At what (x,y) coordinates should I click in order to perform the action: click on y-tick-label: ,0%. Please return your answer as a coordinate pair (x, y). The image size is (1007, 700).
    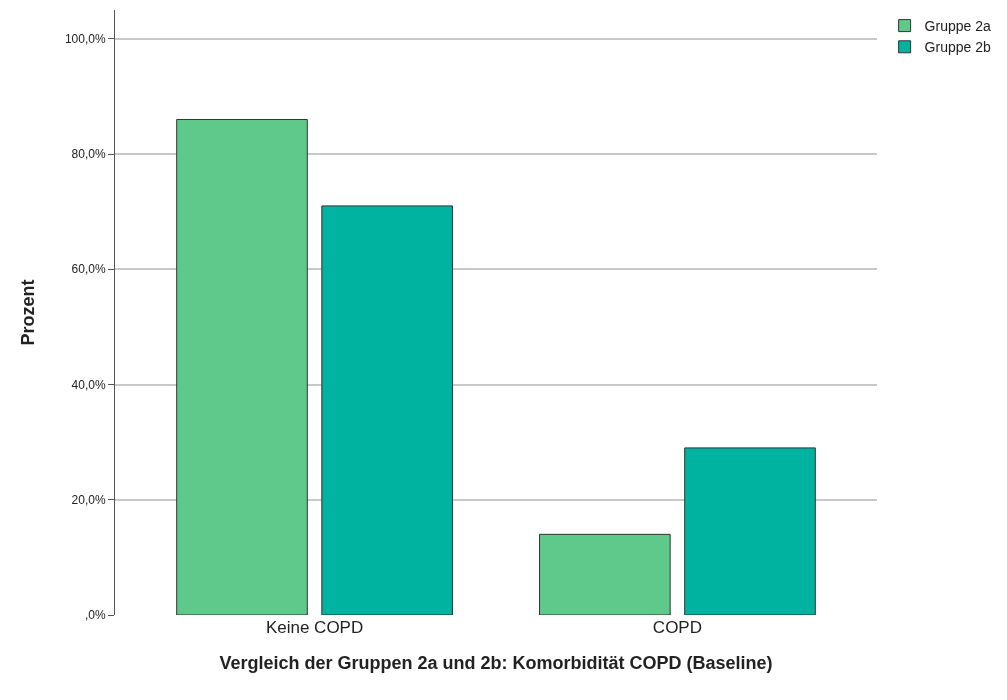
    Looking at the image, I should click on (95, 615).